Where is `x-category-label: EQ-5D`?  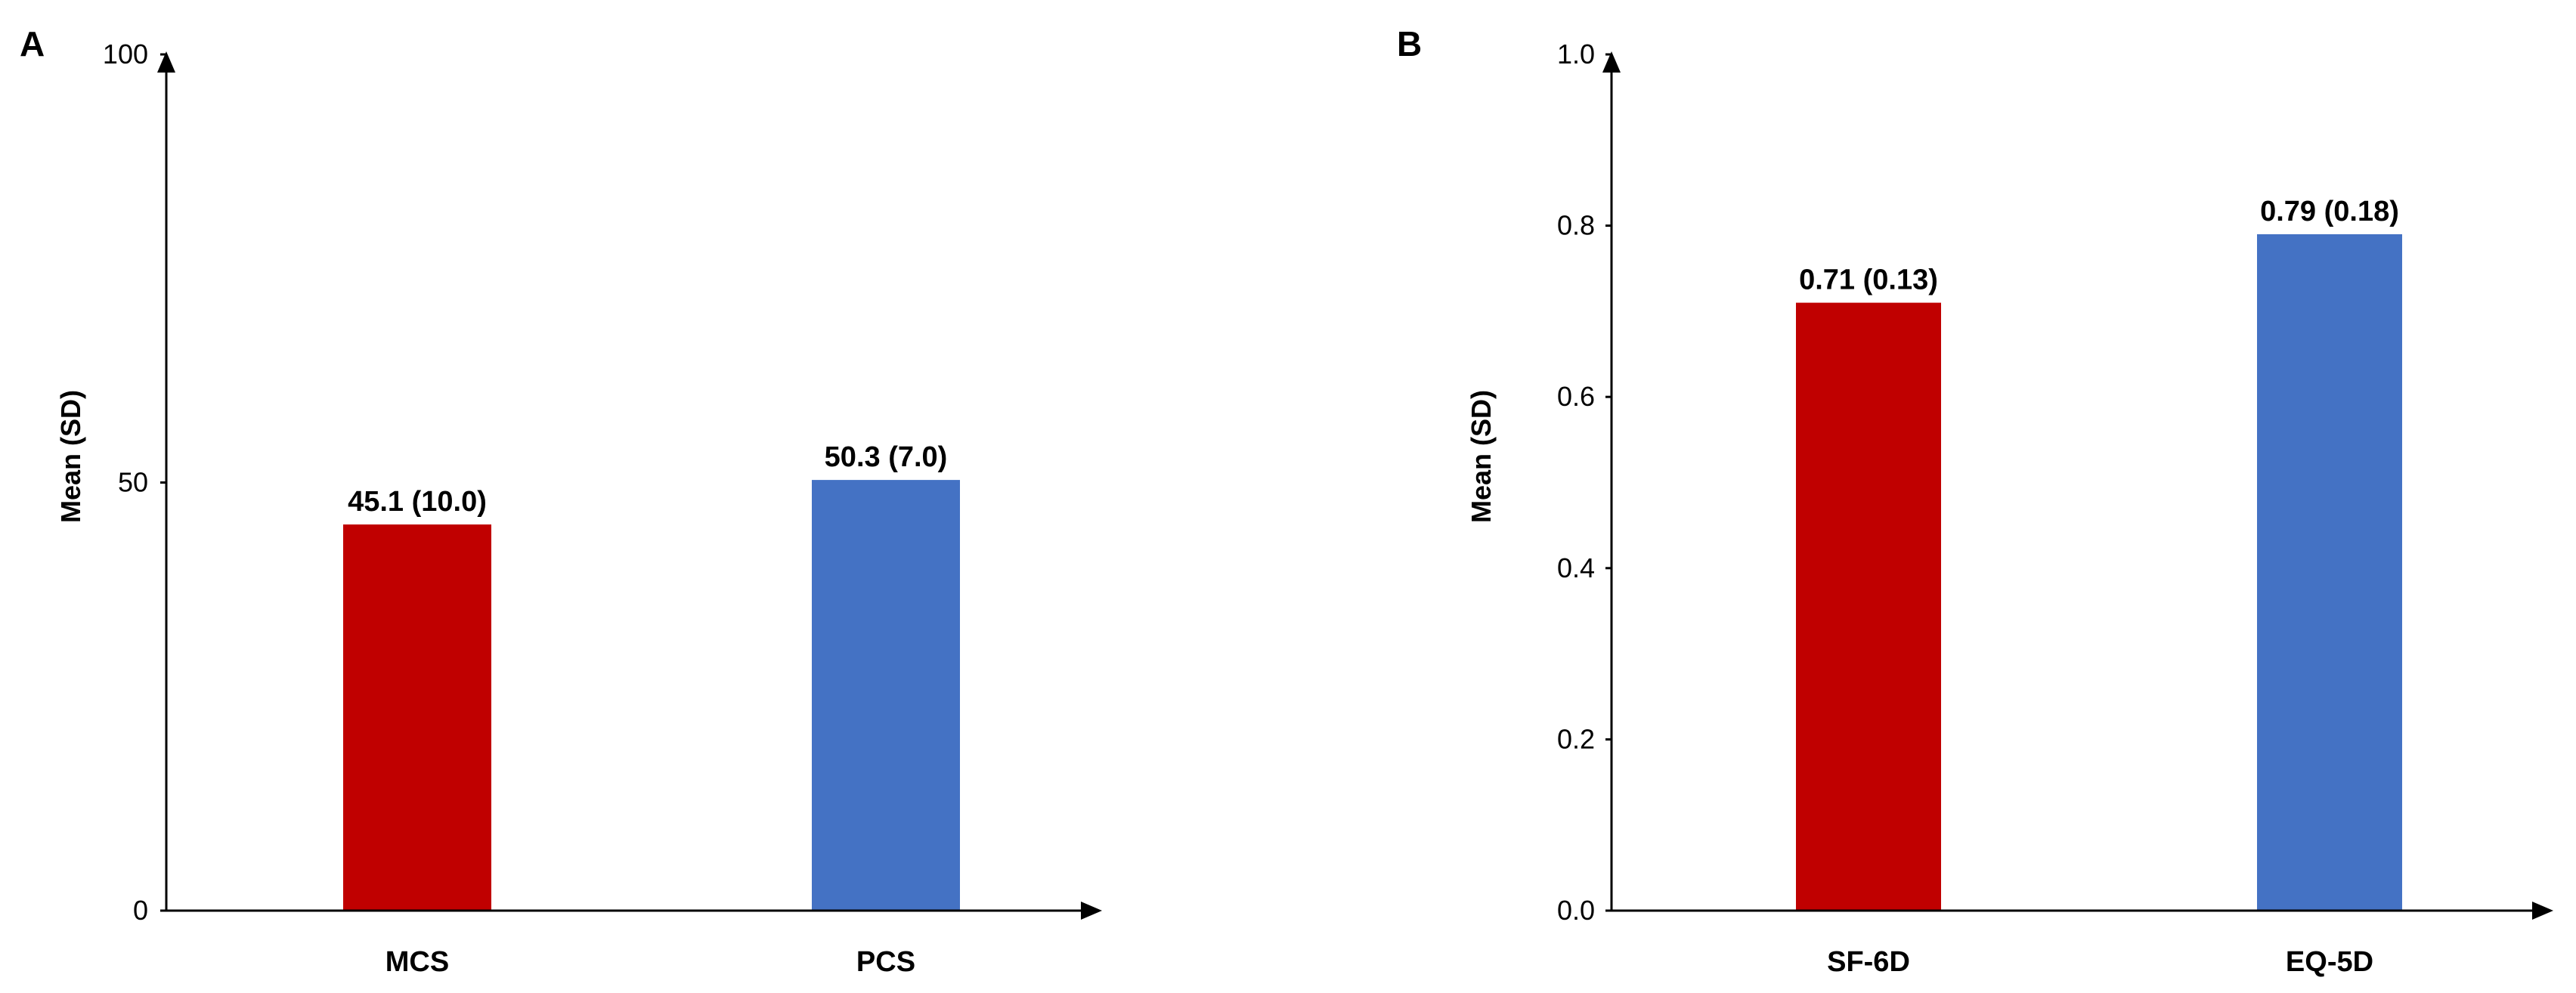
x-category-label: EQ-5D is located at coordinates (2329, 962).